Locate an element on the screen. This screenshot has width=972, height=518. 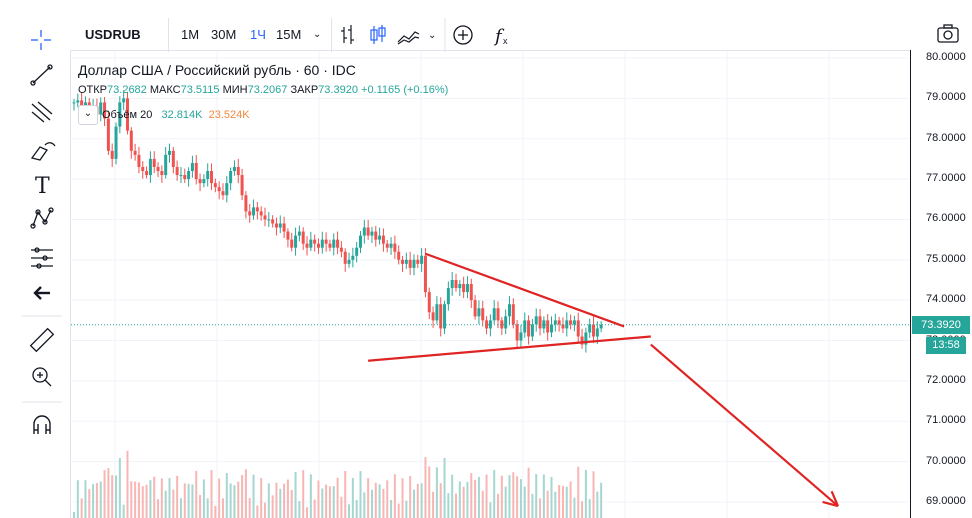
interval-15m-button: 15M is located at coordinates (289, 34).